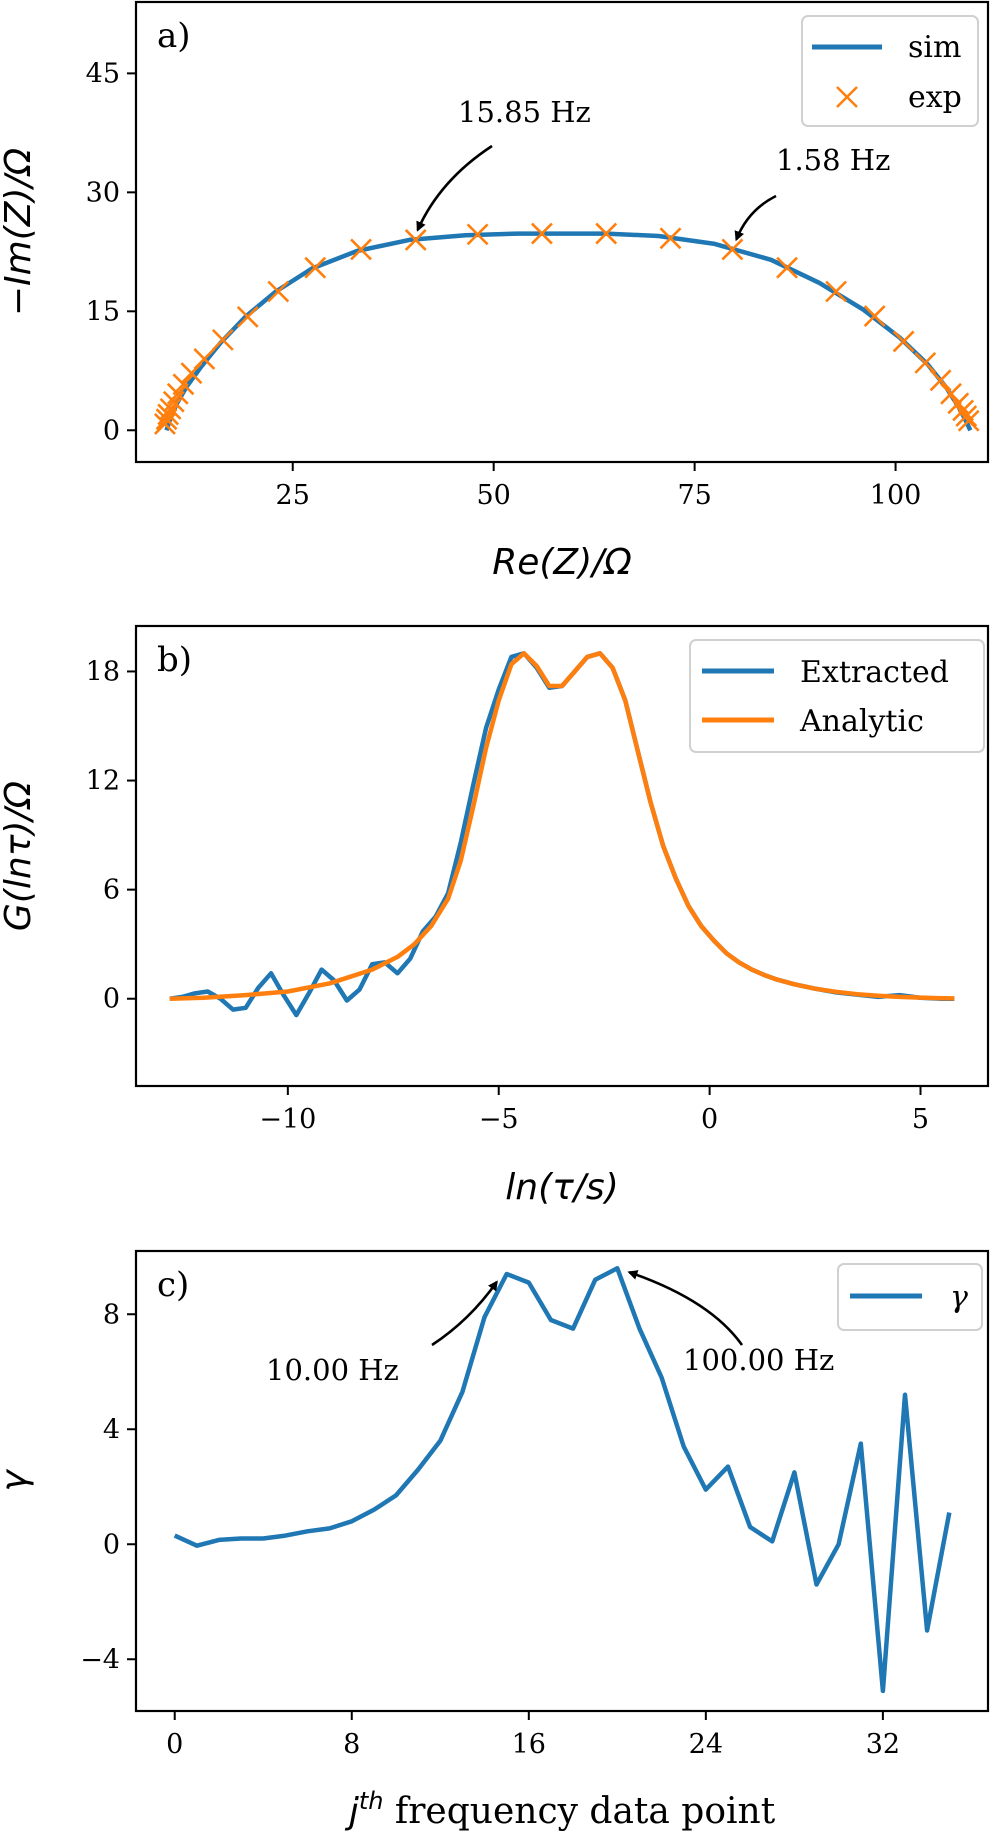 This screenshot has width=1002, height=1840. What do you see at coordinates (19, 231) in the screenshot?
I see `panel-a-y-axis-label: −Im(Z)/Ω` at bounding box center [19, 231].